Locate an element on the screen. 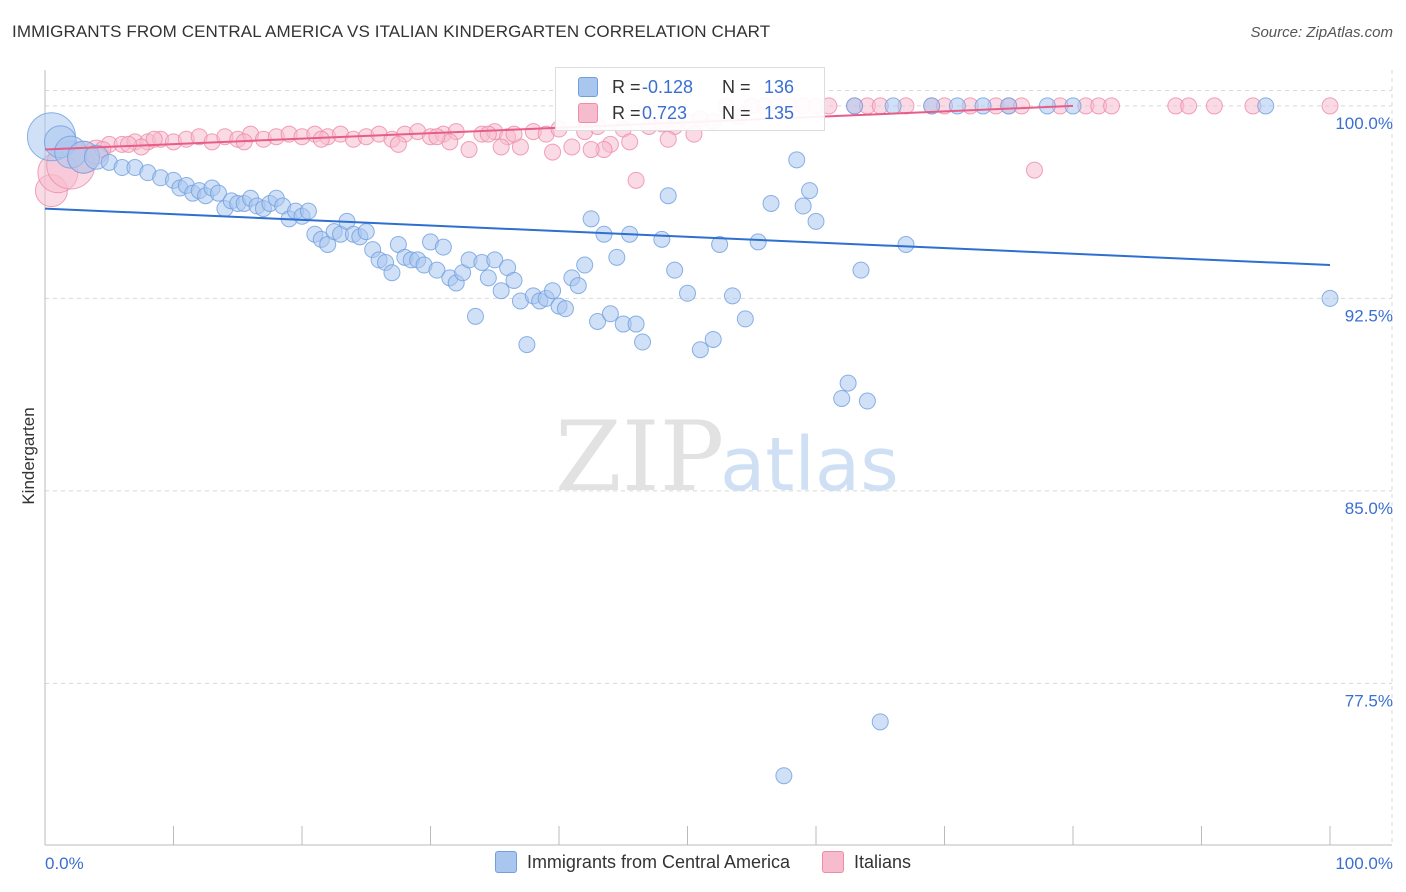 The image size is (1406, 892). n-value: 136 is located at coordinates (779, 86).